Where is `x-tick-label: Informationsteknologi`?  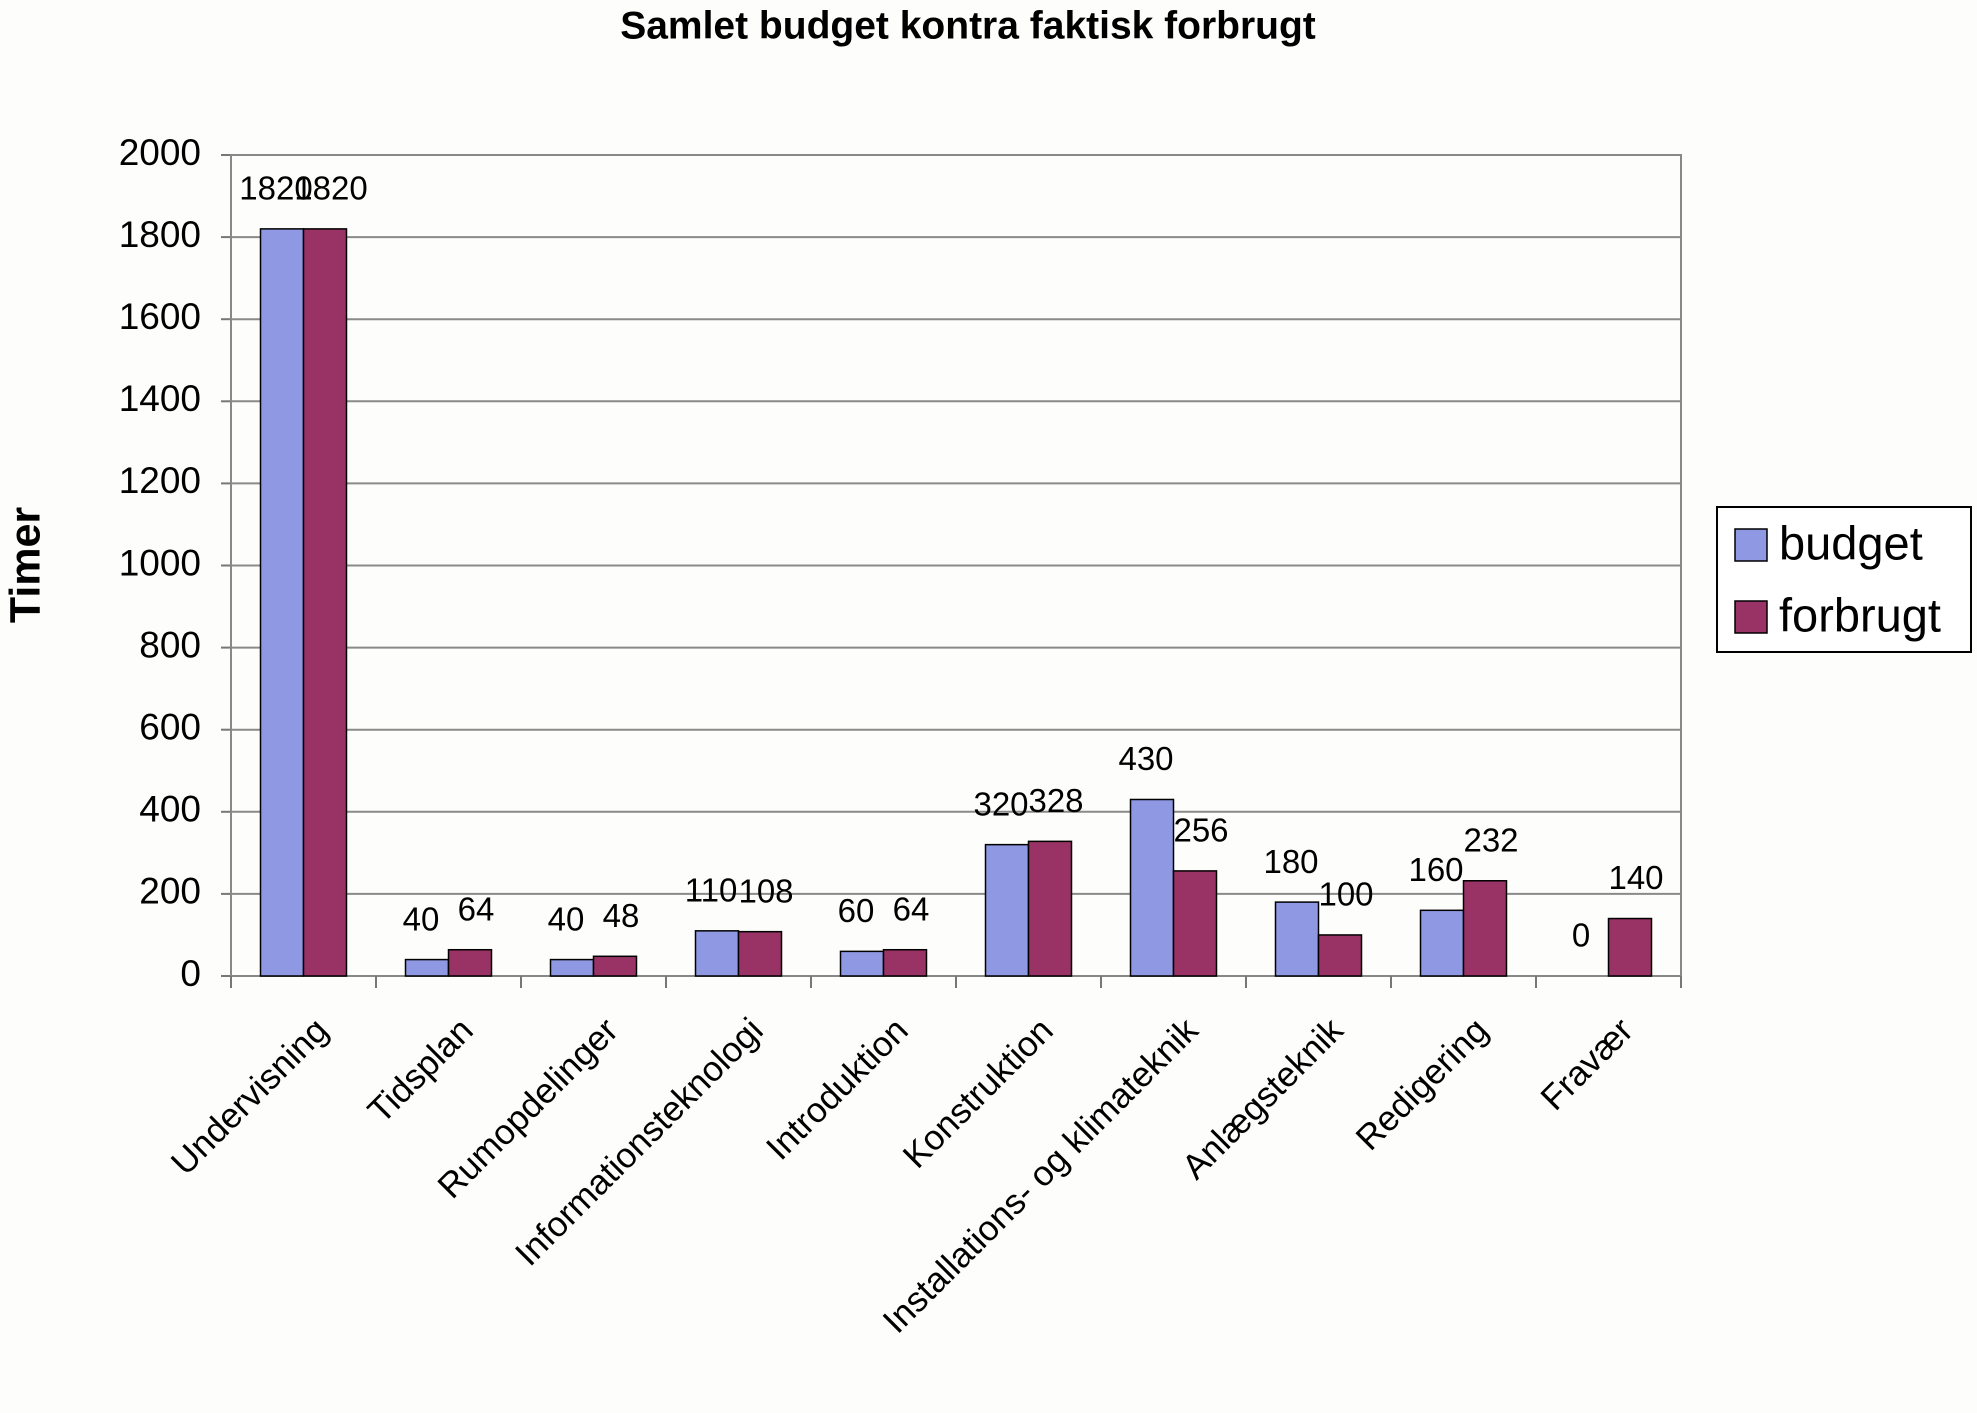
x-tick-label: Informationsteknologi is located at coordinates (639, 1142).